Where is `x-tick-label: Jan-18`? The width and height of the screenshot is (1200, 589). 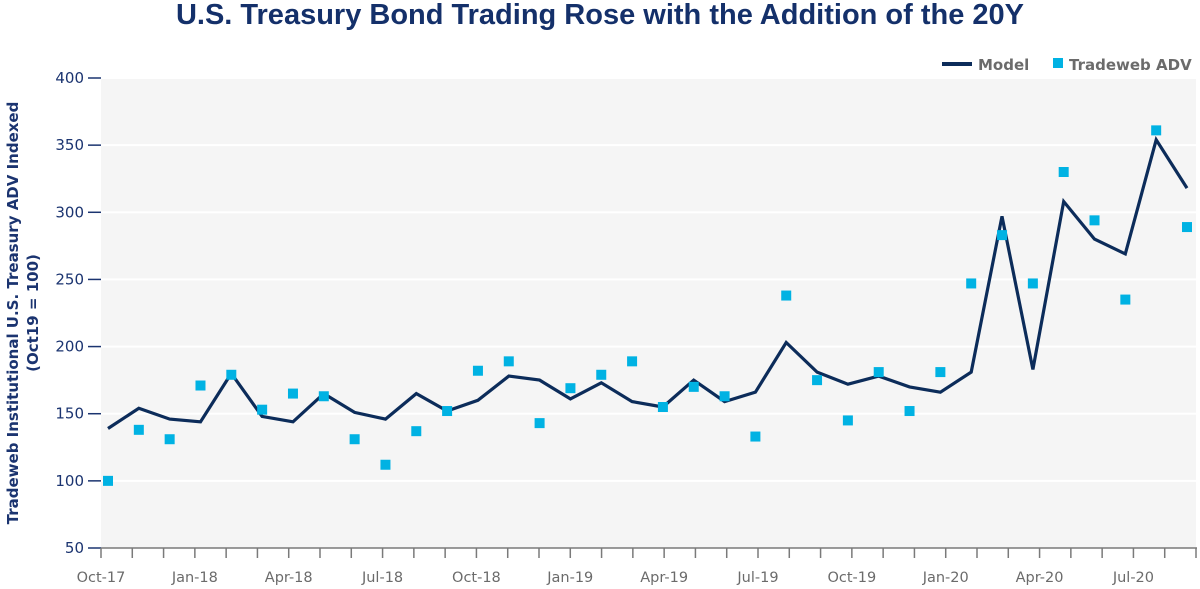
x-tick-label: Jan-18 is located at coordinates (194, 578).